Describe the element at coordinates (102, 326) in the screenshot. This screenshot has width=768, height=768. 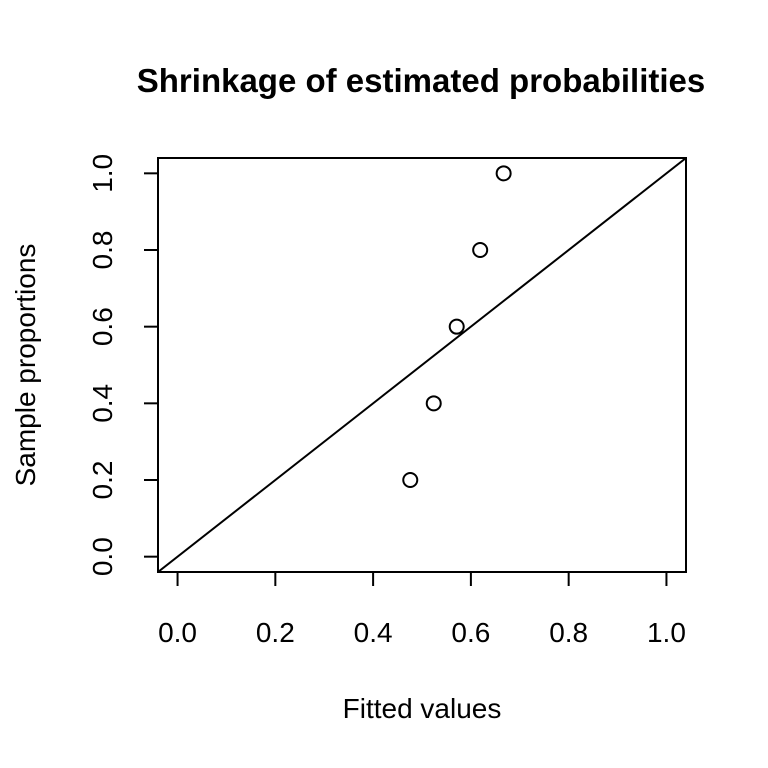
I see `y-tick-label: 0.6` at that location.